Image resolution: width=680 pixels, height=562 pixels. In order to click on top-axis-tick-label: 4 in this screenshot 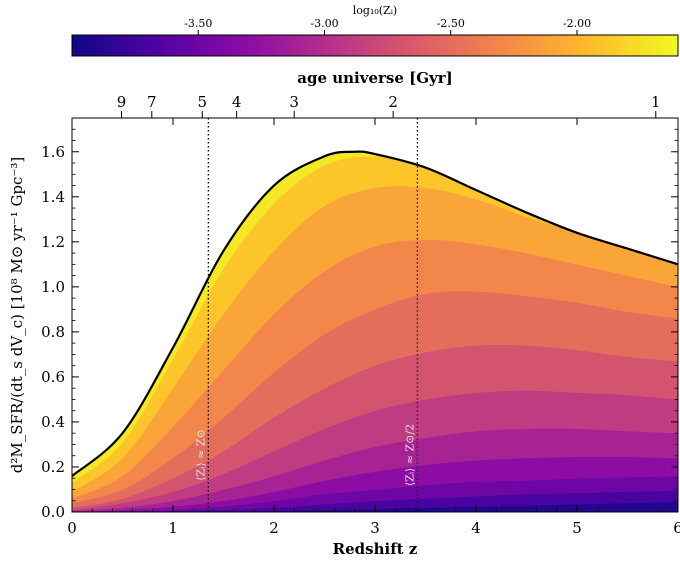, I will do `click(237, 102)`.